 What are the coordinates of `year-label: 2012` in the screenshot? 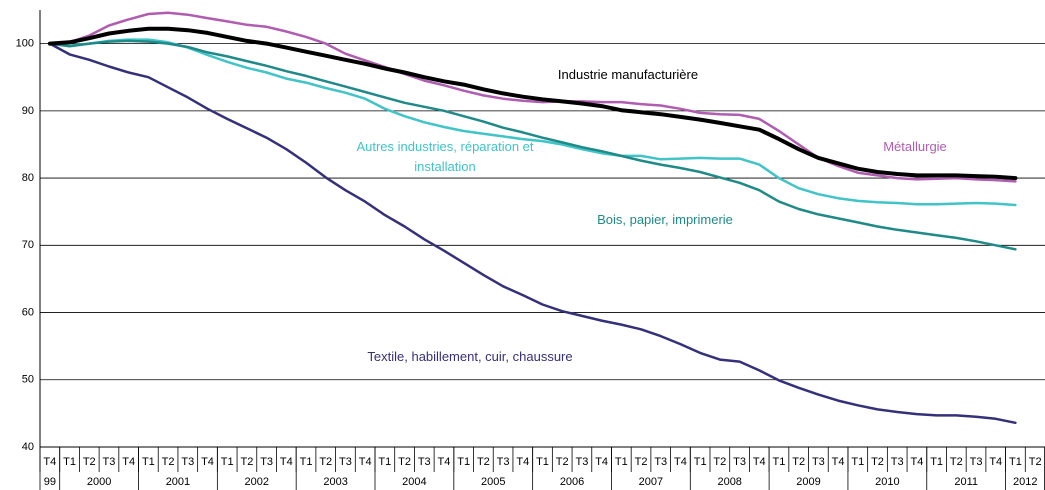 It's located at (1025, 482).